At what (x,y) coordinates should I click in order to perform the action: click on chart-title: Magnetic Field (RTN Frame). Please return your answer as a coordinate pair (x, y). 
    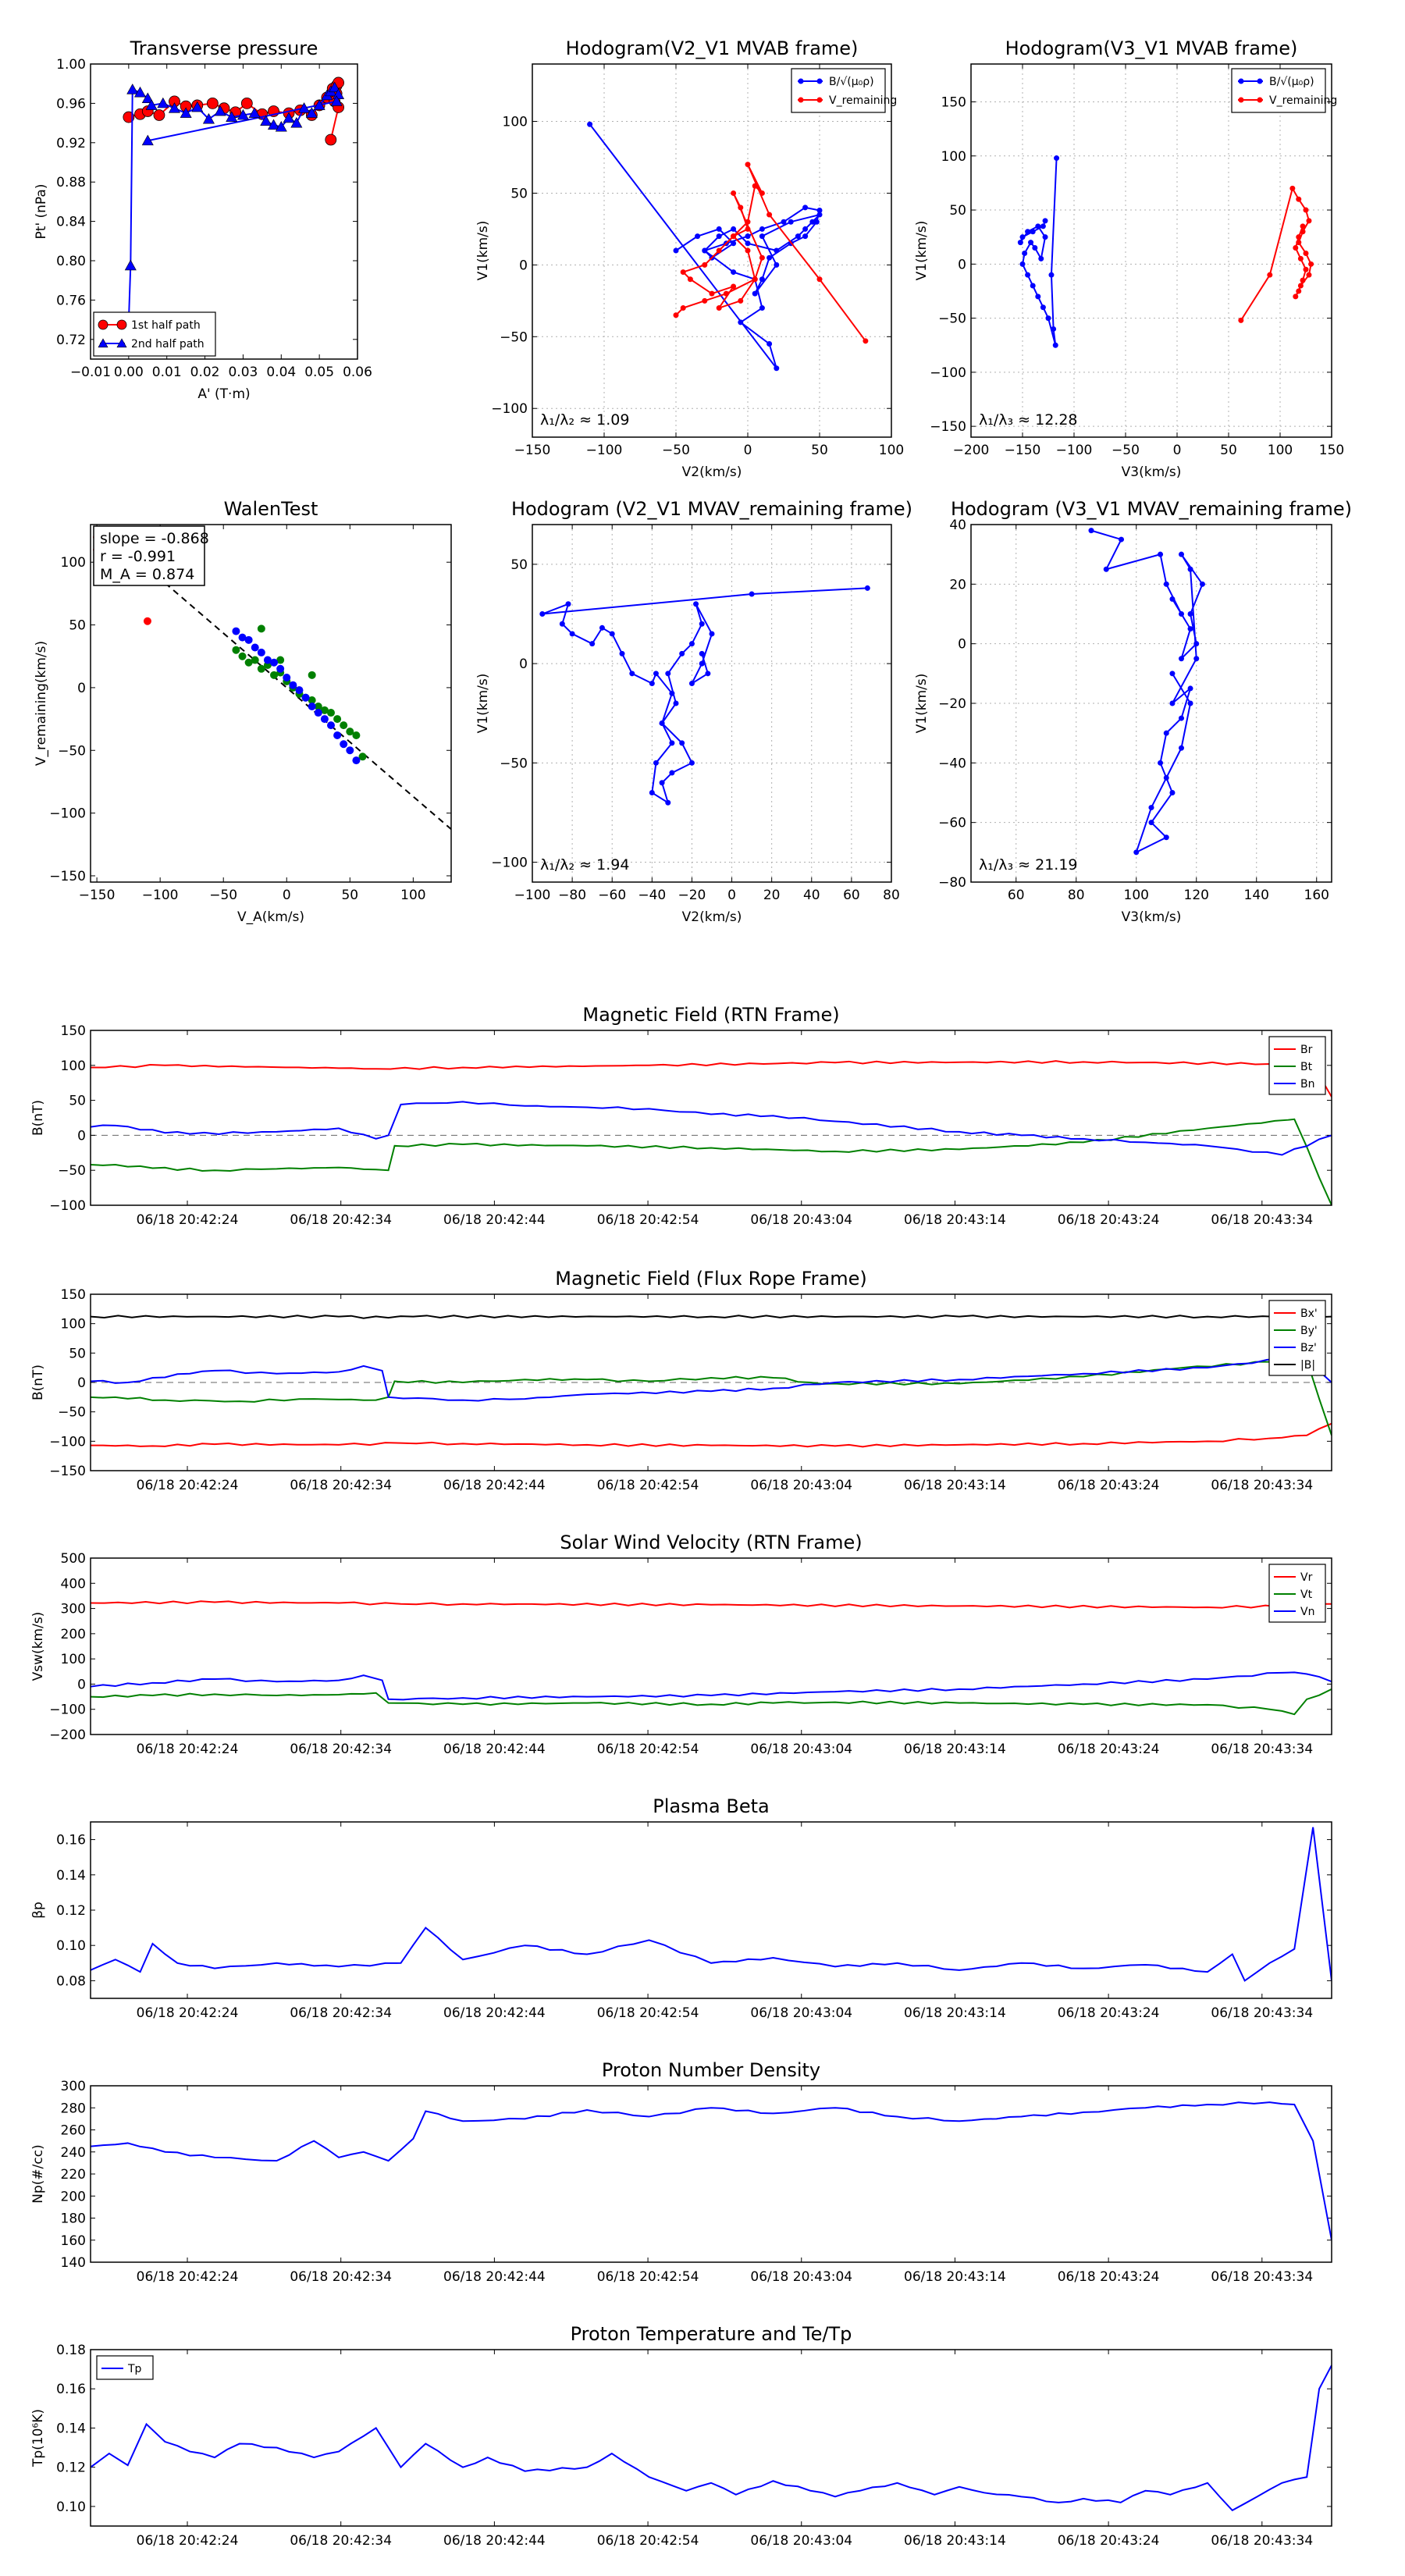
    Looking at the image, I should click on (711, 1015).